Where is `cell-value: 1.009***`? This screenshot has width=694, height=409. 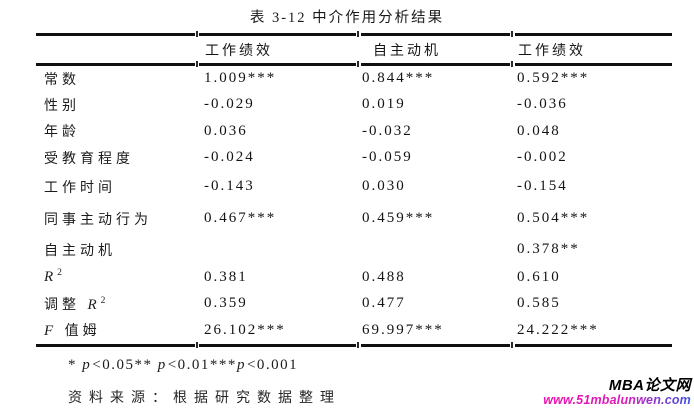 cell-value: 1.009*** is located at coordinates (240, 78).